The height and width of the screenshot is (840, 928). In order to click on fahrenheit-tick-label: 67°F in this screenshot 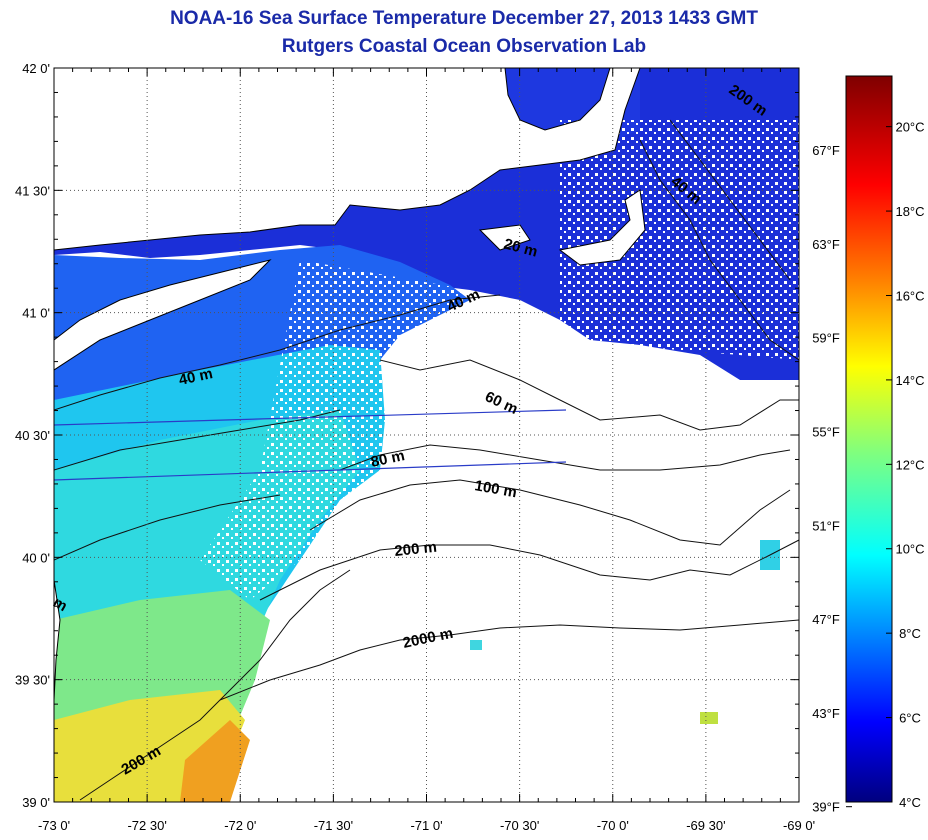, I will do `click(826, 150)`.